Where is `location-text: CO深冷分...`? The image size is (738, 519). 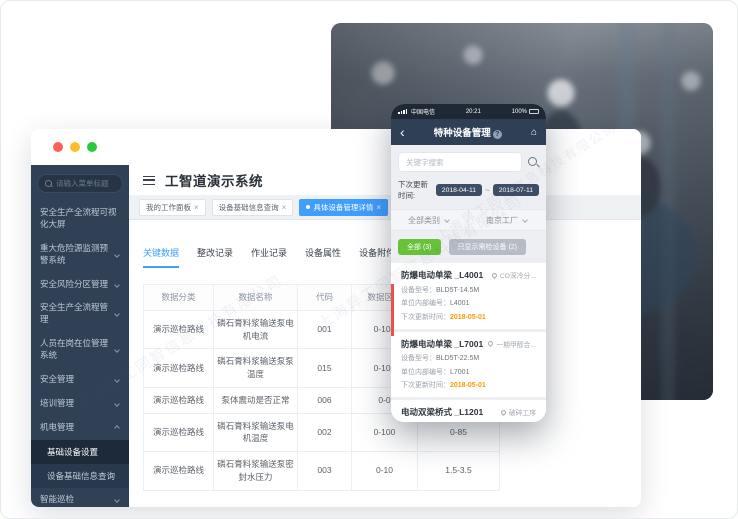
location-text: CO深冷分... is located at coordinates (517, 276).